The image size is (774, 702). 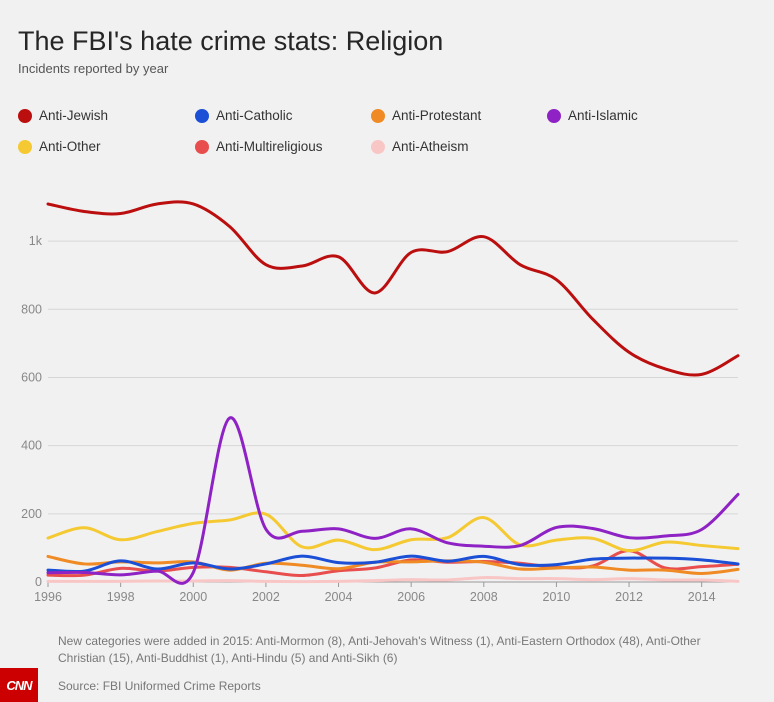 I want to click on x-tick-label: 1996, so click(x=48, y=597).